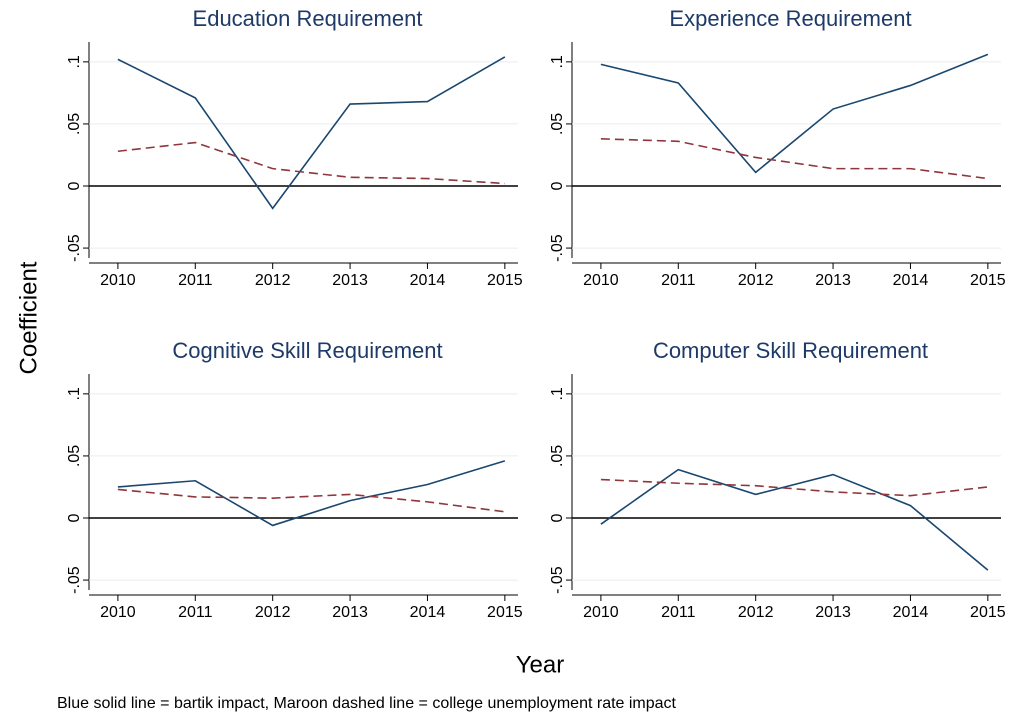  What do you see at coordinates (790, 350) in the screenshot?
I see `panel-title: Computer Skill Requirement` at bounding box center [790, 350].